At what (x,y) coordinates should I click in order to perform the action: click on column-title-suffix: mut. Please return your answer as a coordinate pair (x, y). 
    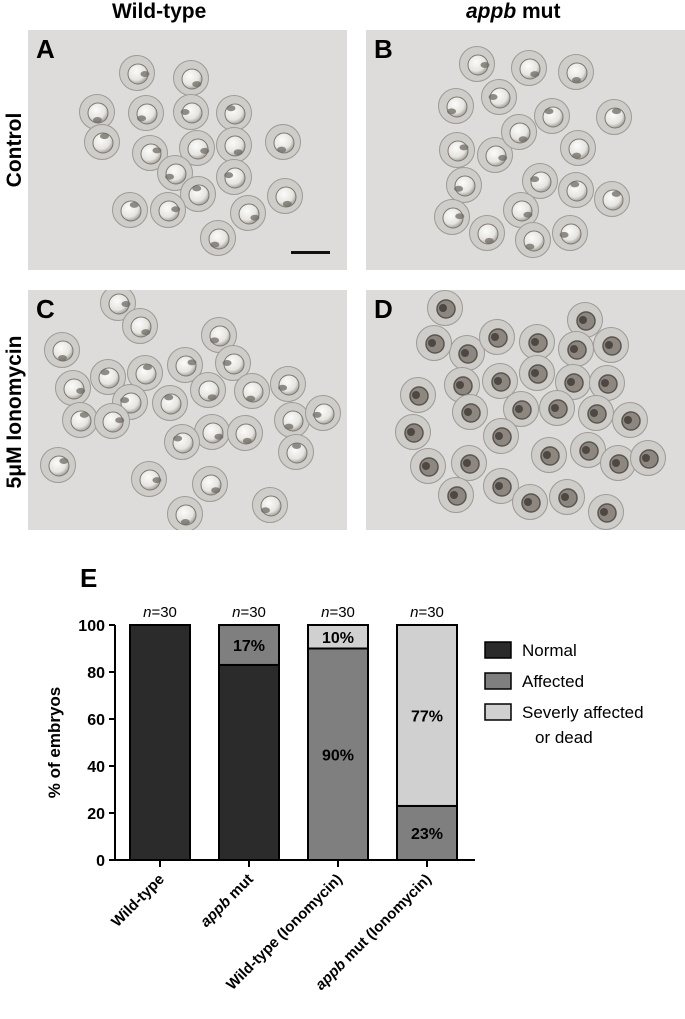
    Looking at the image, I should click on (538, 11).